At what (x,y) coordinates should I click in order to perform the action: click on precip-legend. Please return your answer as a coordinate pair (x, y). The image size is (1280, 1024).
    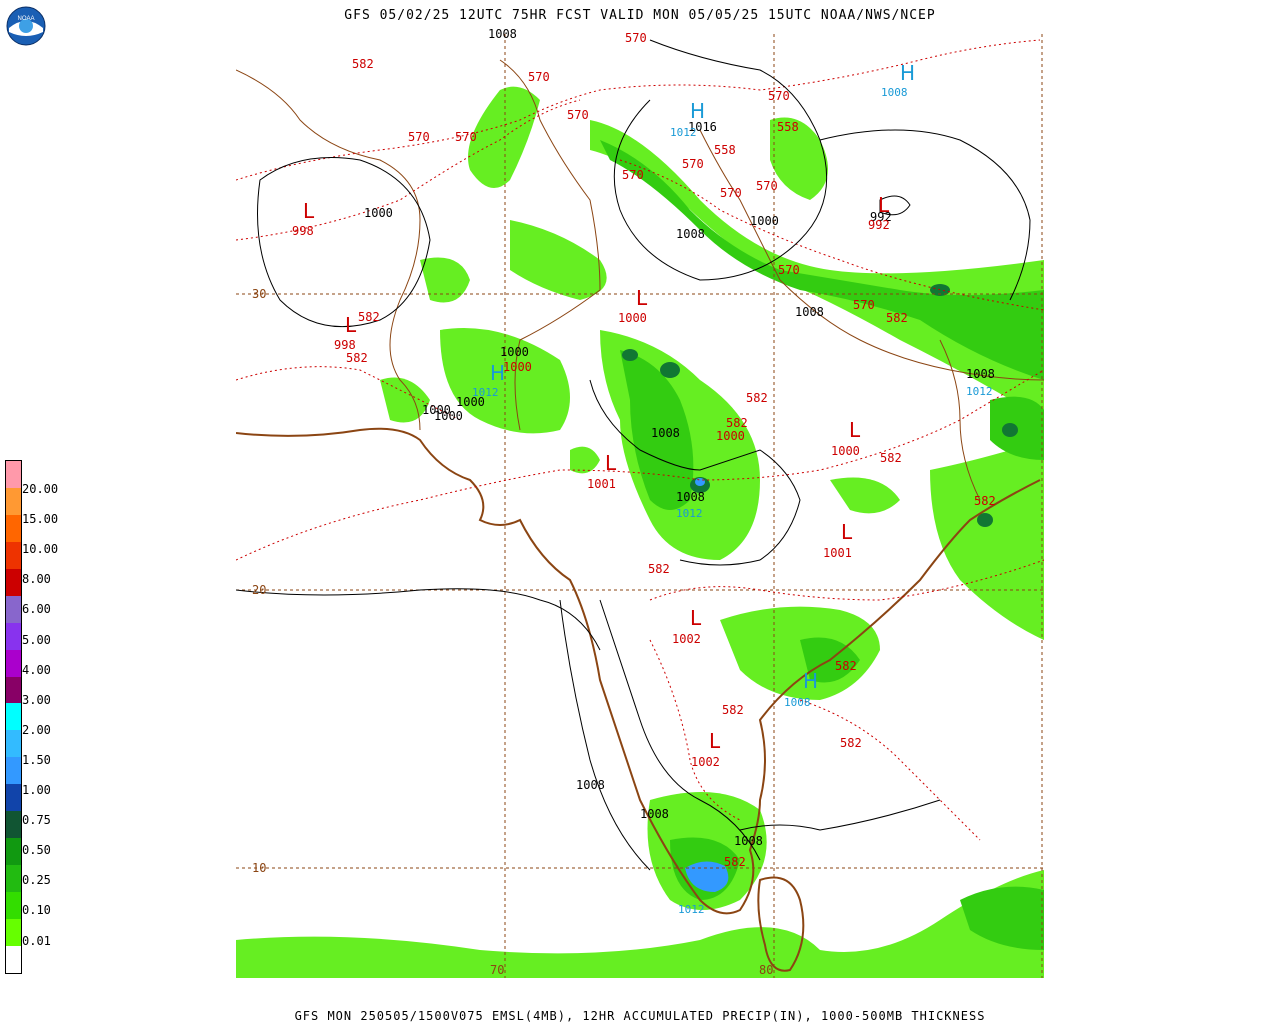
    Looking at the image, I should click on (13, 717).